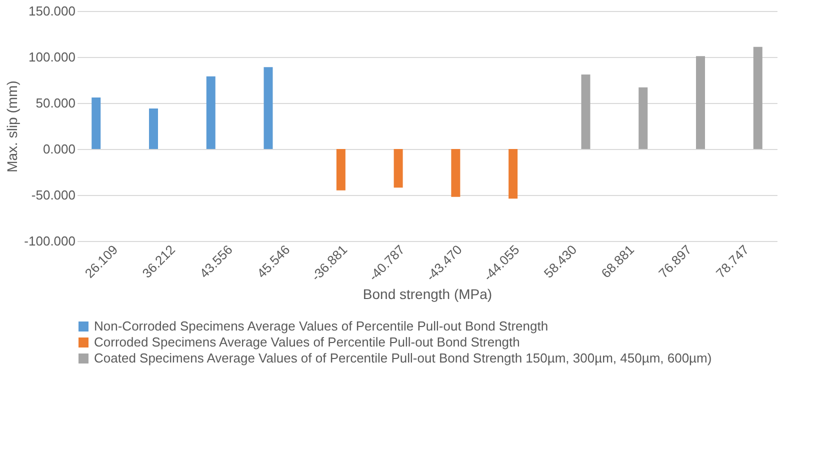 This screenshot has height=470, width=828. I want to click on legend-label: Non-Corroded Specimens Average Values of Percentile Pull-out Bond Strength, so click(321, 326).